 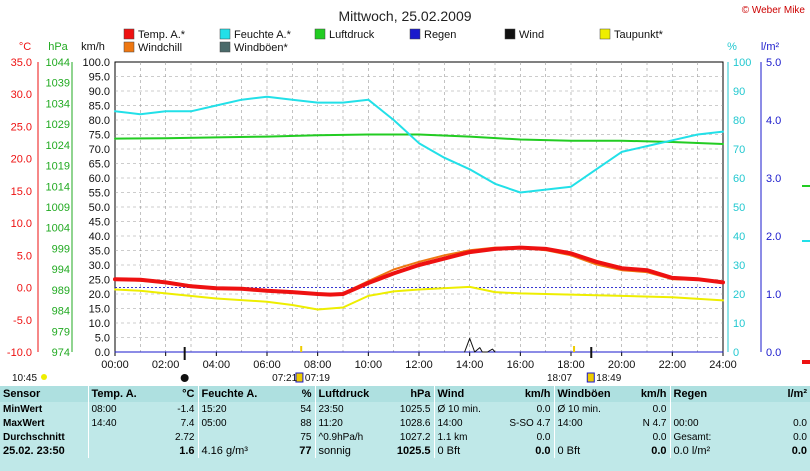 I want to click on table-cell: 77, so click(x=305, y=451).